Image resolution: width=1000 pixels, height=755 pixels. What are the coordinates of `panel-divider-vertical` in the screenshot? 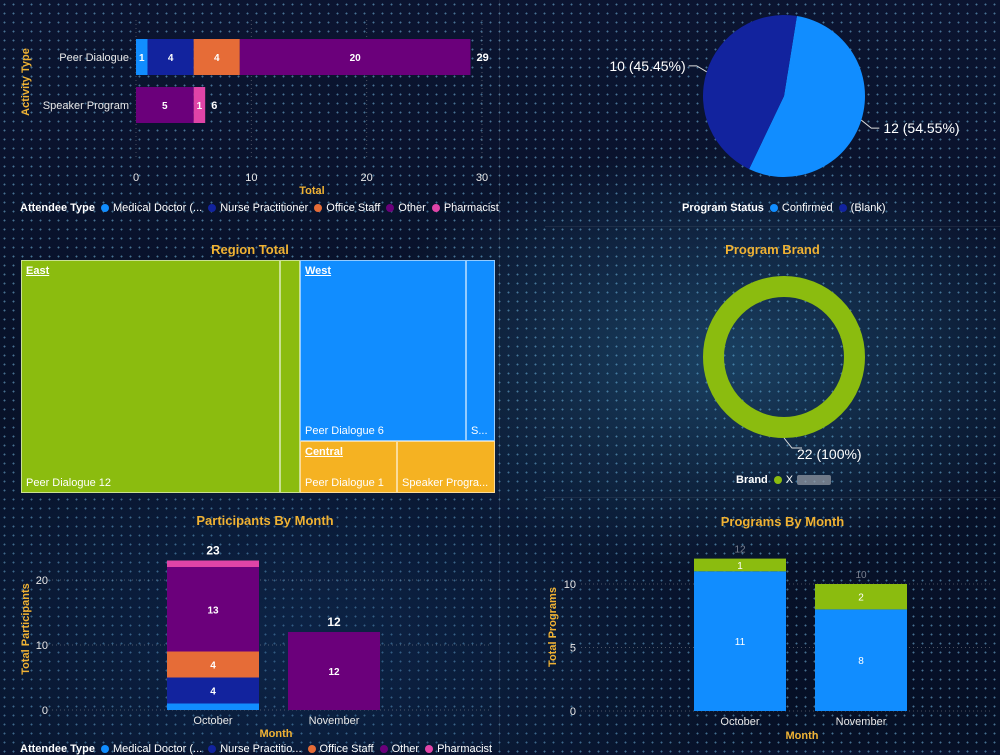 It's located at (499, 375).